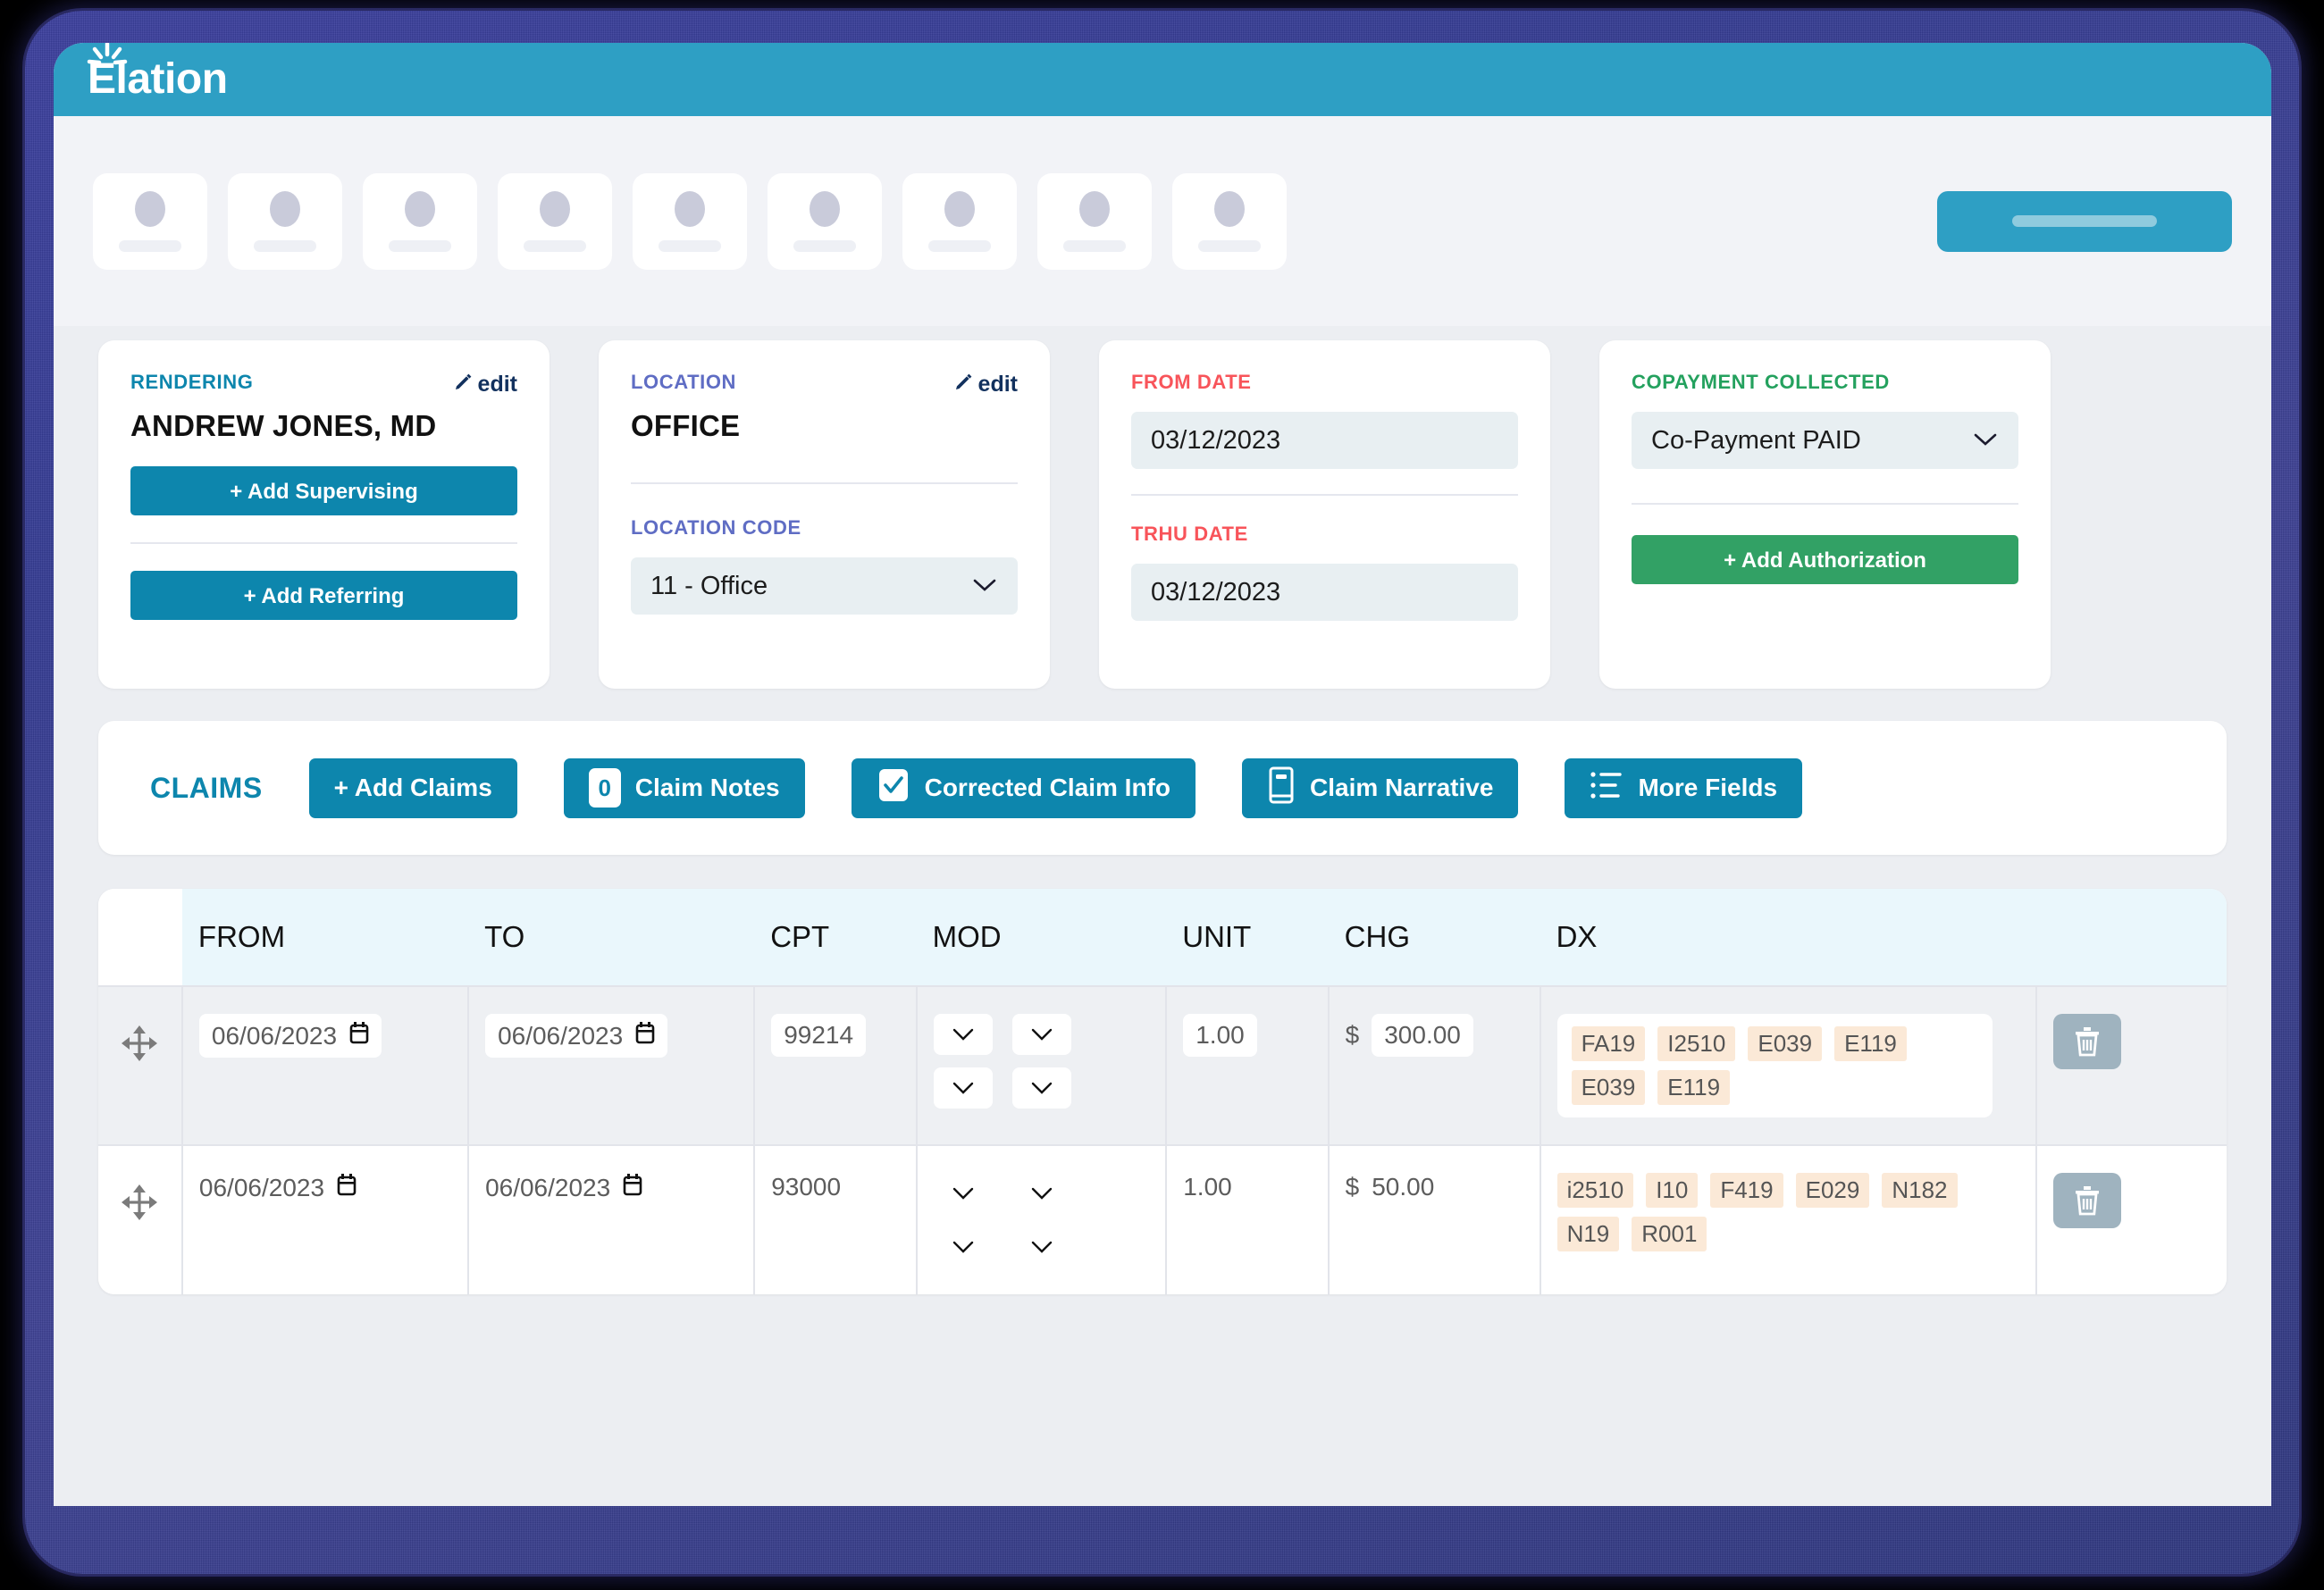  What do you see at coordinates (323, 595) in the screenshot?
I see `add-referring-button: + Add Referring` at bounding box center [323, 595].